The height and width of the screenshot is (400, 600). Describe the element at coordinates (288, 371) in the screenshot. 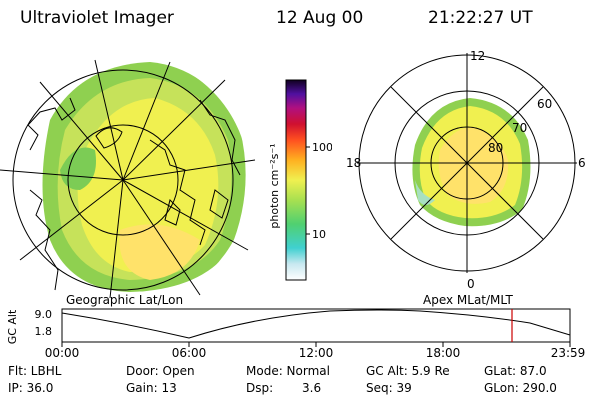

I see `mode-info: Mode: Normal` at that location.